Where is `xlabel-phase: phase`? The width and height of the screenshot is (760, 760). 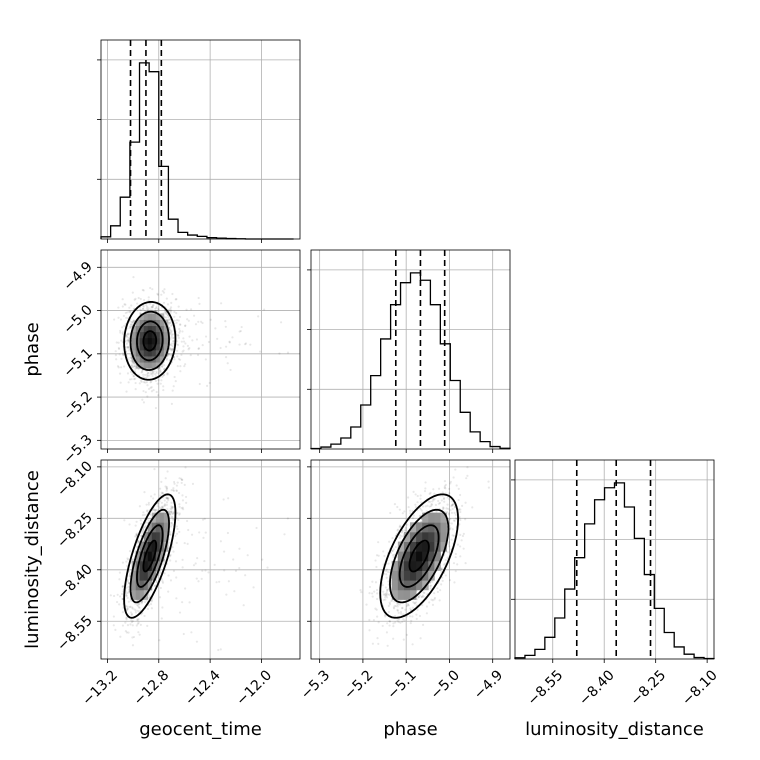 xlabel-phase: phase is located at coordinates (410, 729).